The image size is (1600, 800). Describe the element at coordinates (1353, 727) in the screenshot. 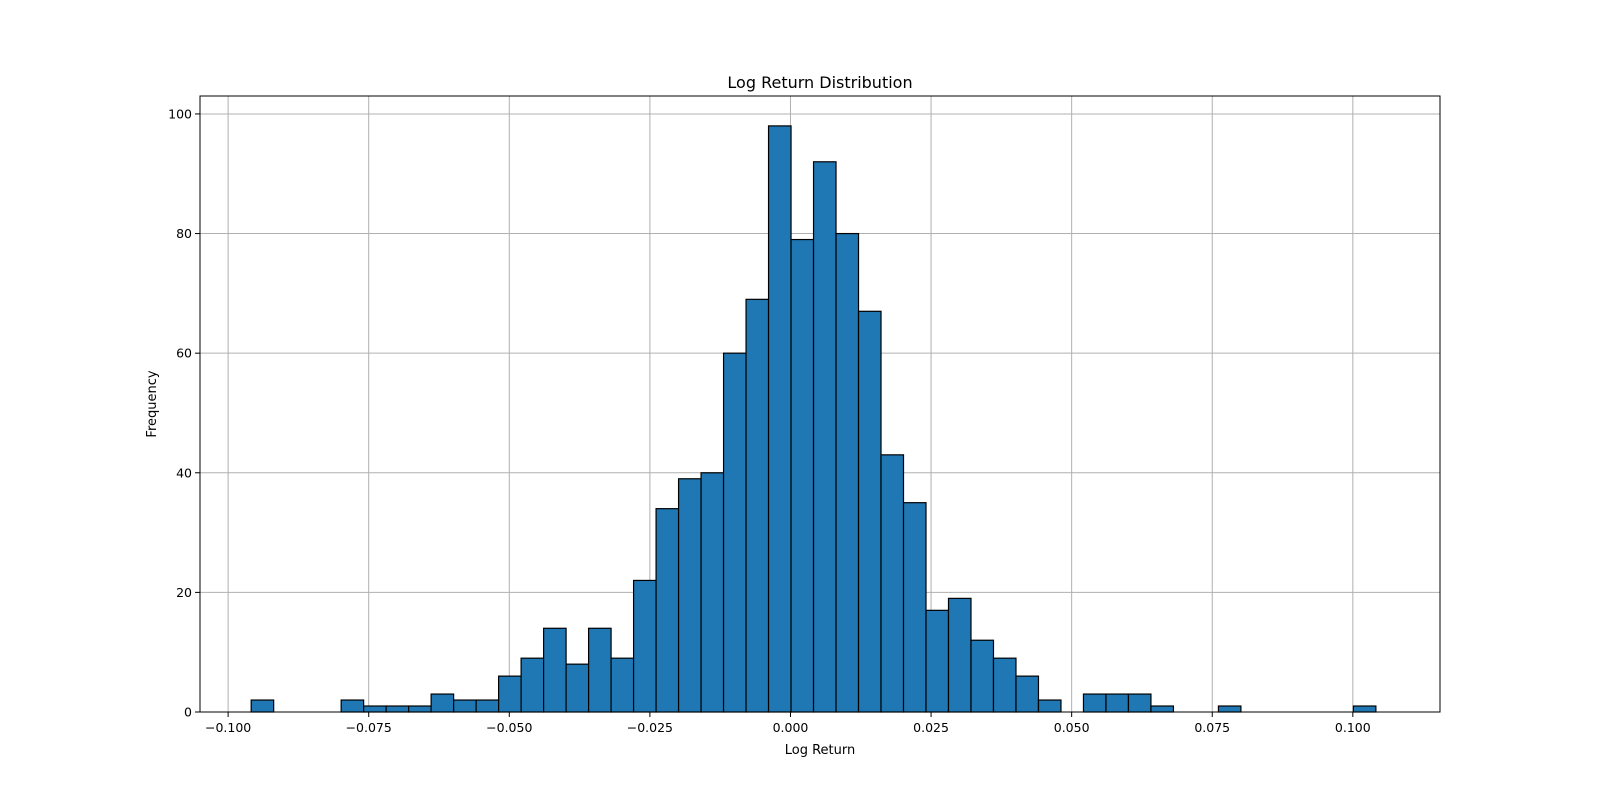

I see `x-tick-label: 0.100` at that location.